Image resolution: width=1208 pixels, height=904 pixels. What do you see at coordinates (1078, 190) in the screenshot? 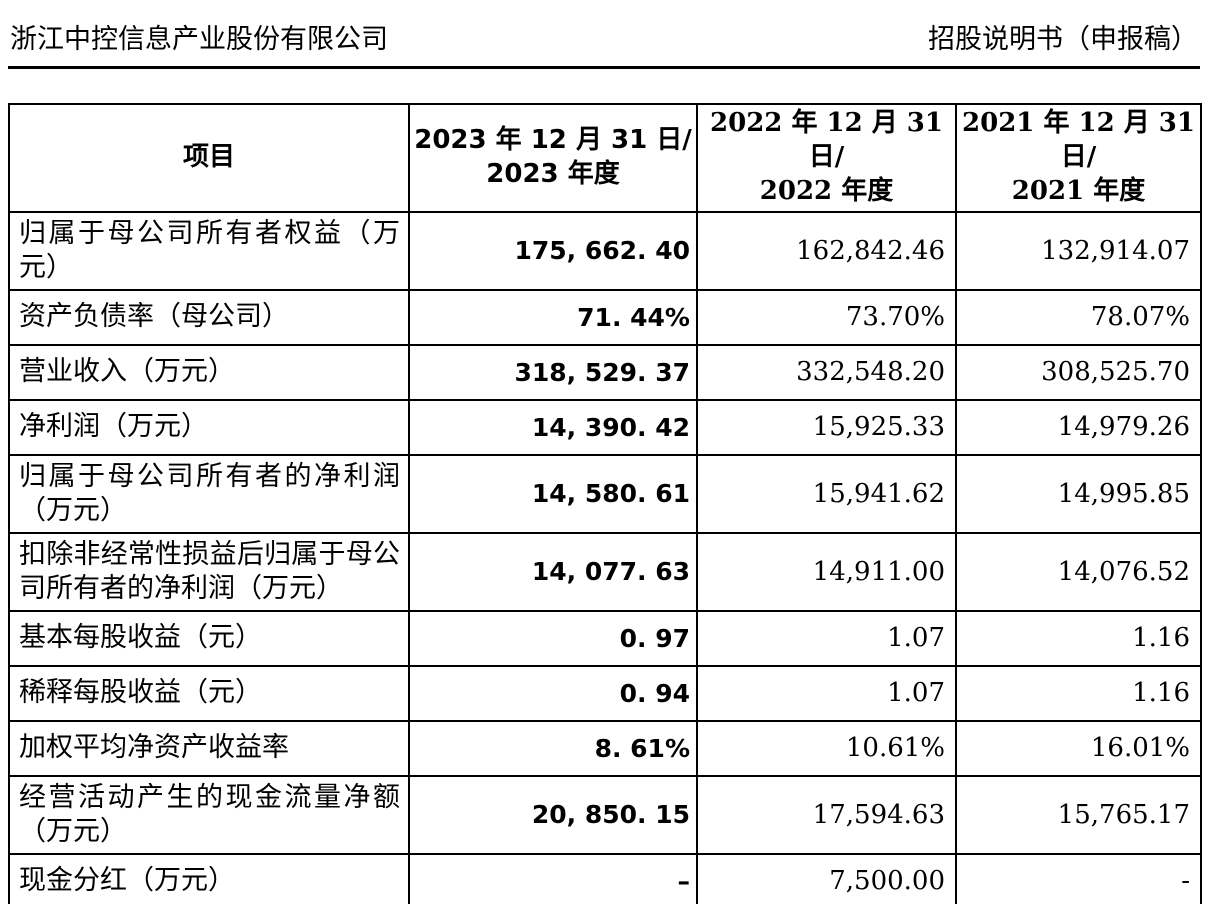
I see `col-header-2021-line2: 2021 年度` at bounding box center [1078, 190].